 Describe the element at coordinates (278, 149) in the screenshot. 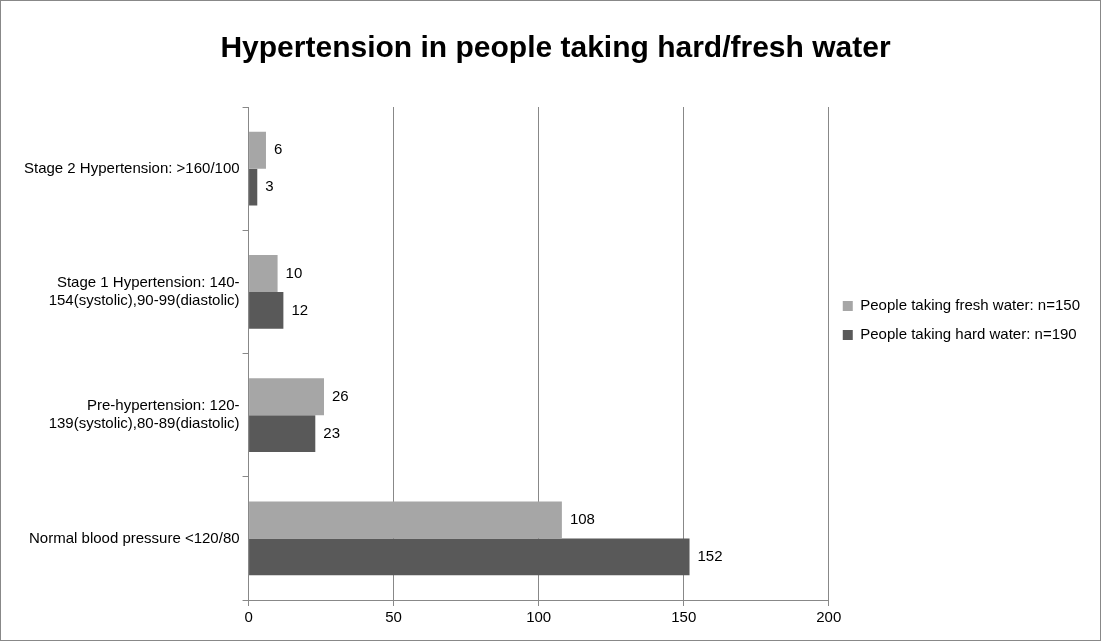

I see `data-label: 6` at that location.